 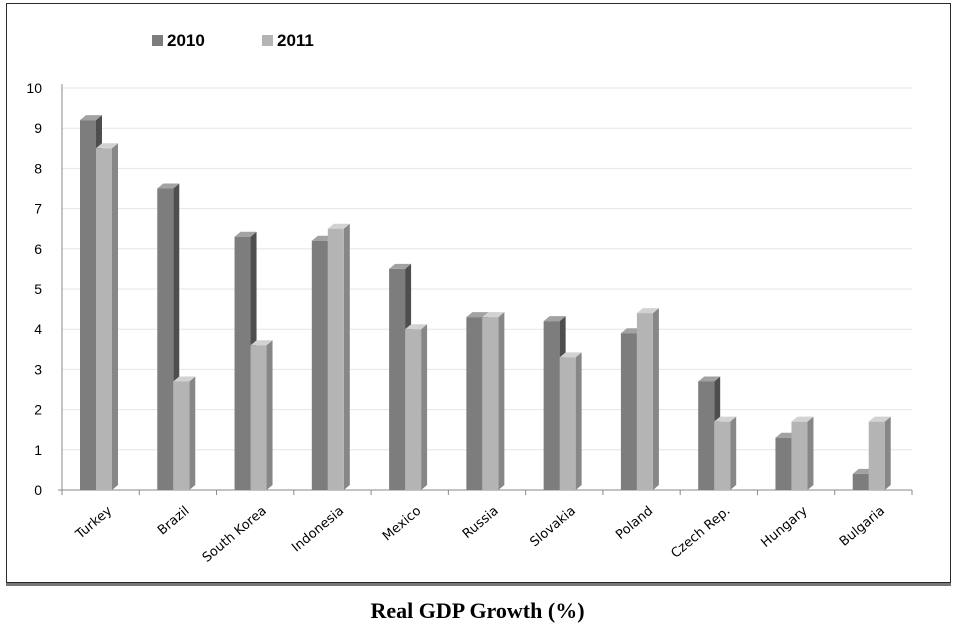 What do you see at coordinates (38, 249) in the screenshot?
I see `y-tick-label: 6` at bounding box center [38, 249].